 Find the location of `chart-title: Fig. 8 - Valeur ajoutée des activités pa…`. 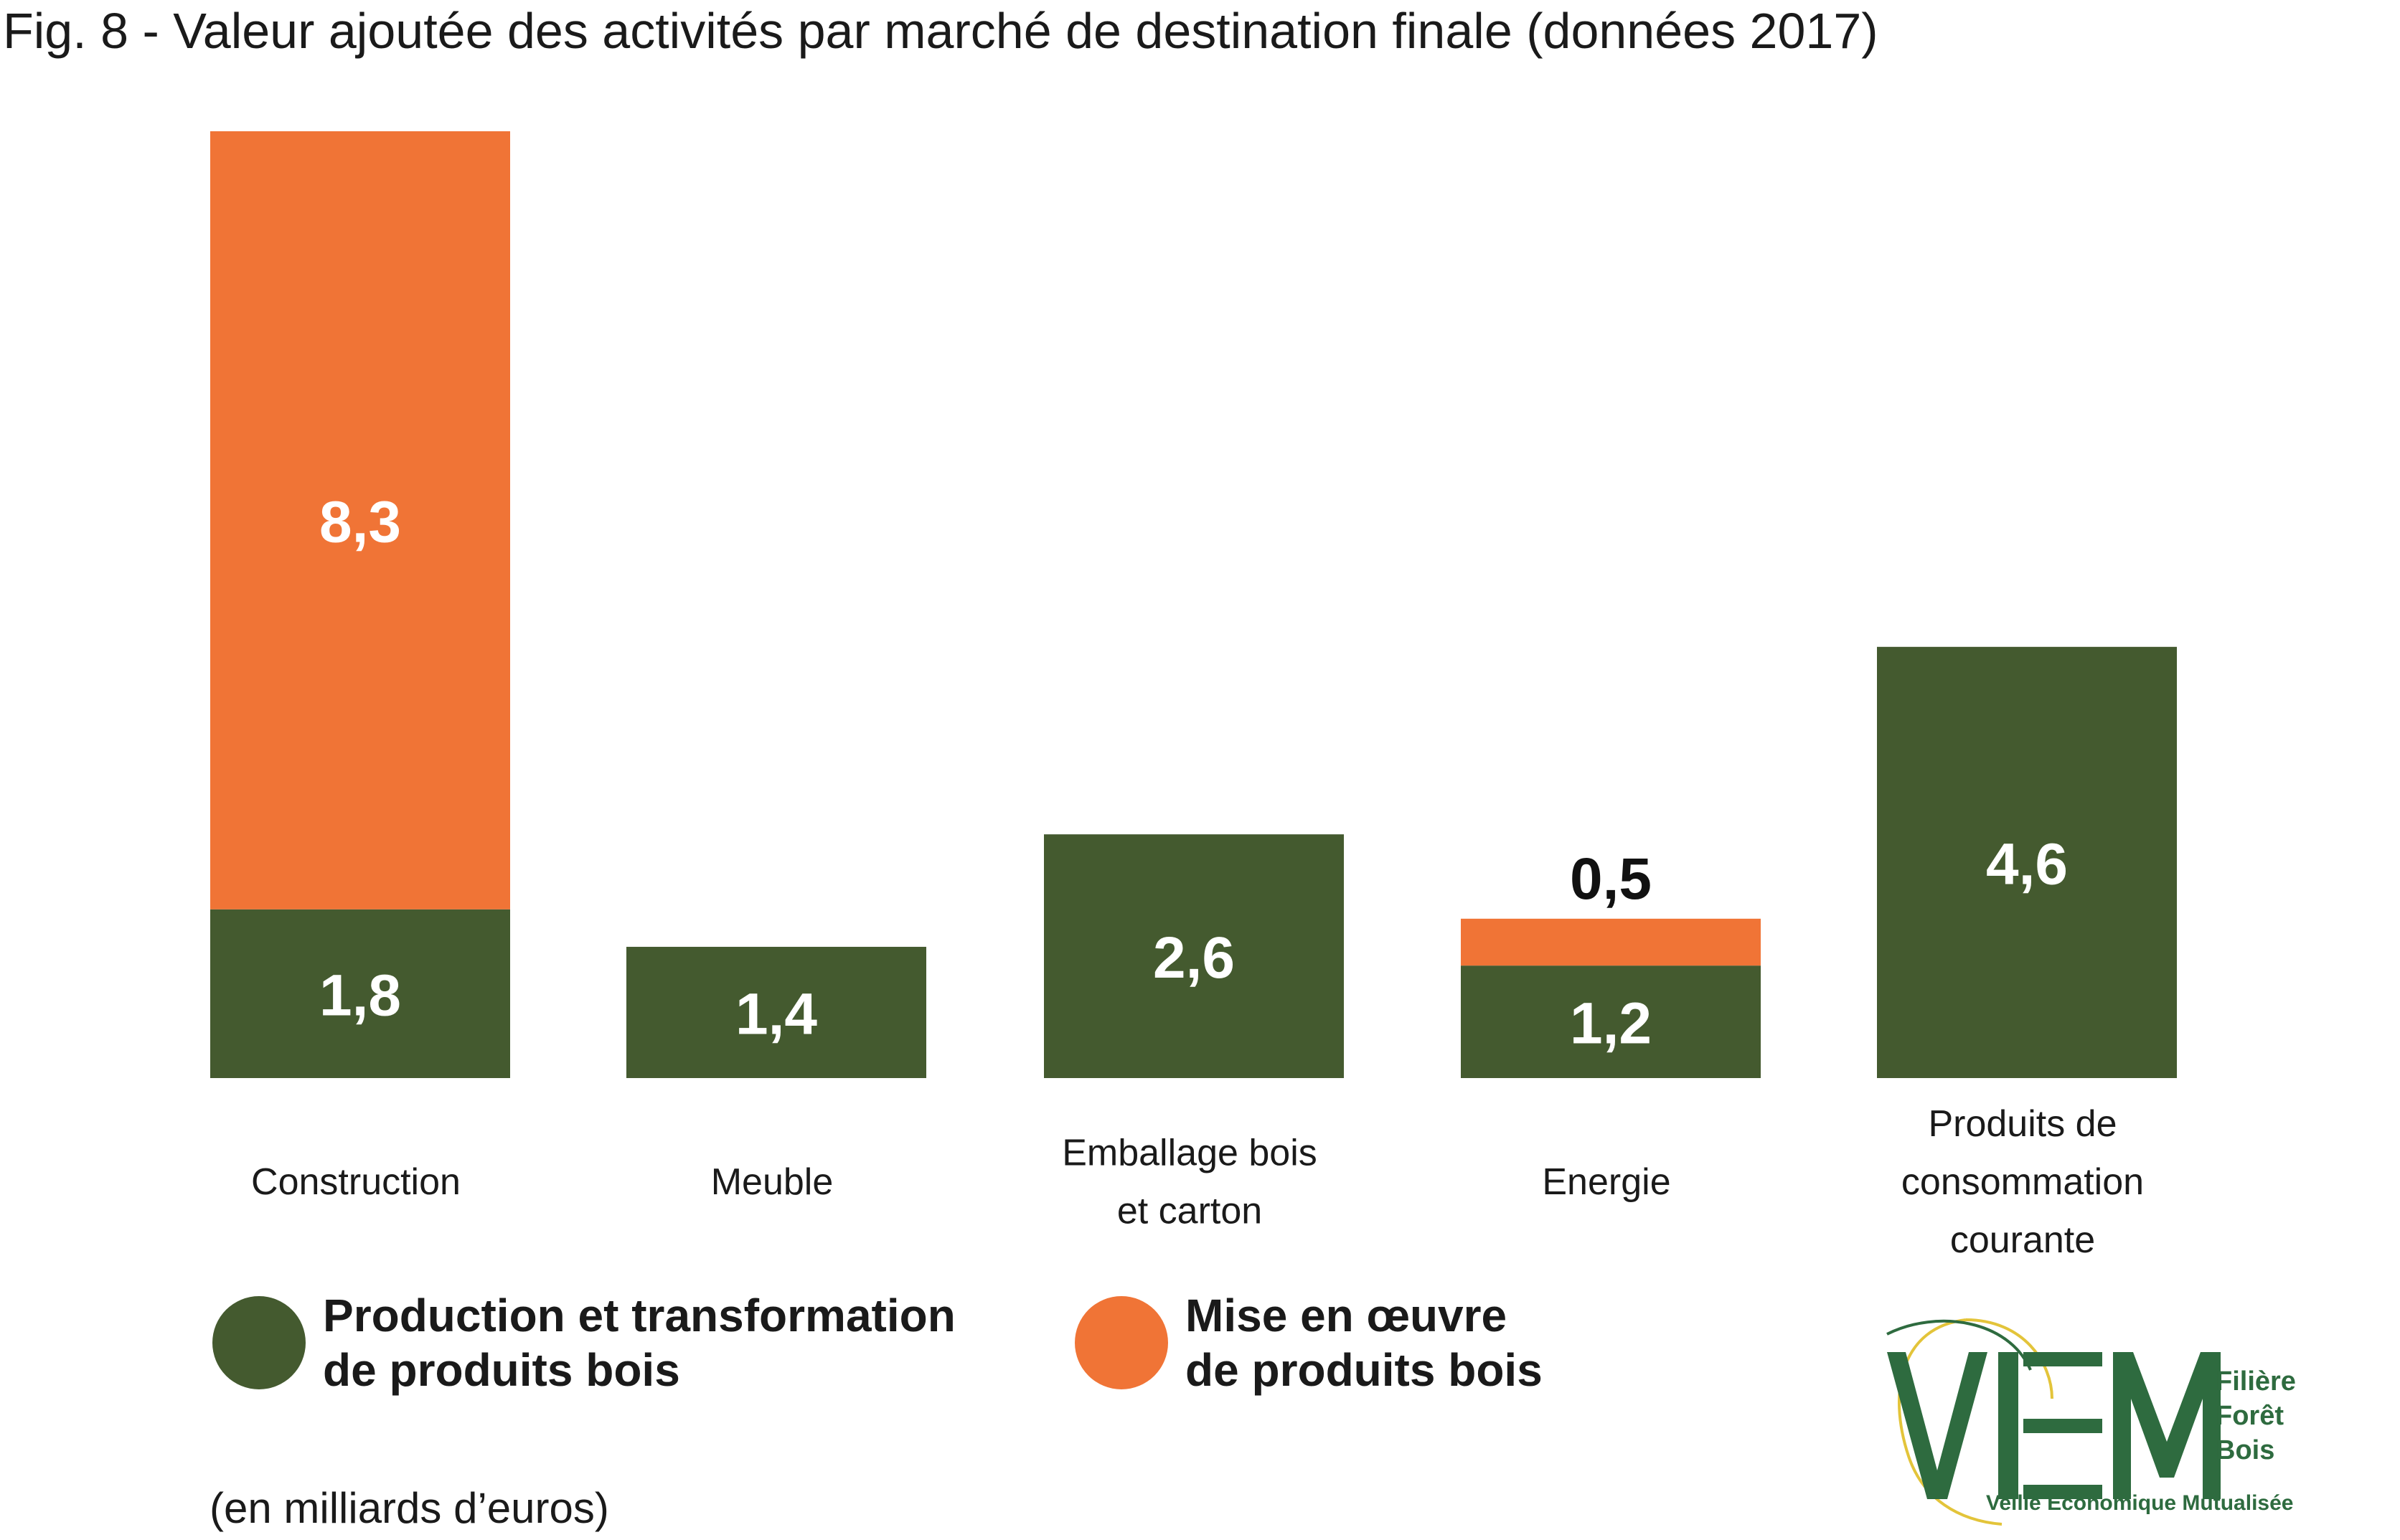

chart-title: Fig. 8 - Valeur ajoutée des activités pa… is located at coordinates (940, 31).